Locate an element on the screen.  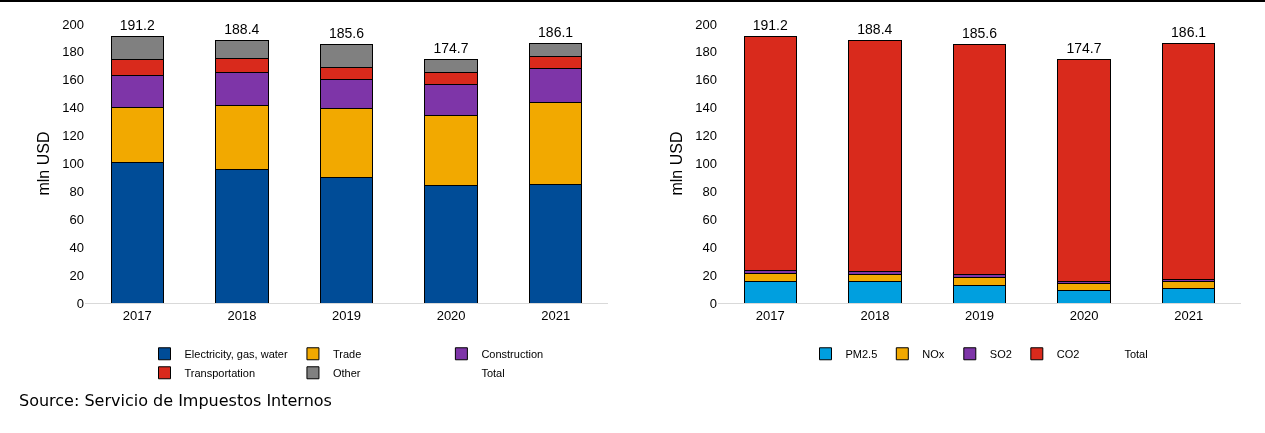
legend-label: SO2 is located at coordinates (1000, 354).